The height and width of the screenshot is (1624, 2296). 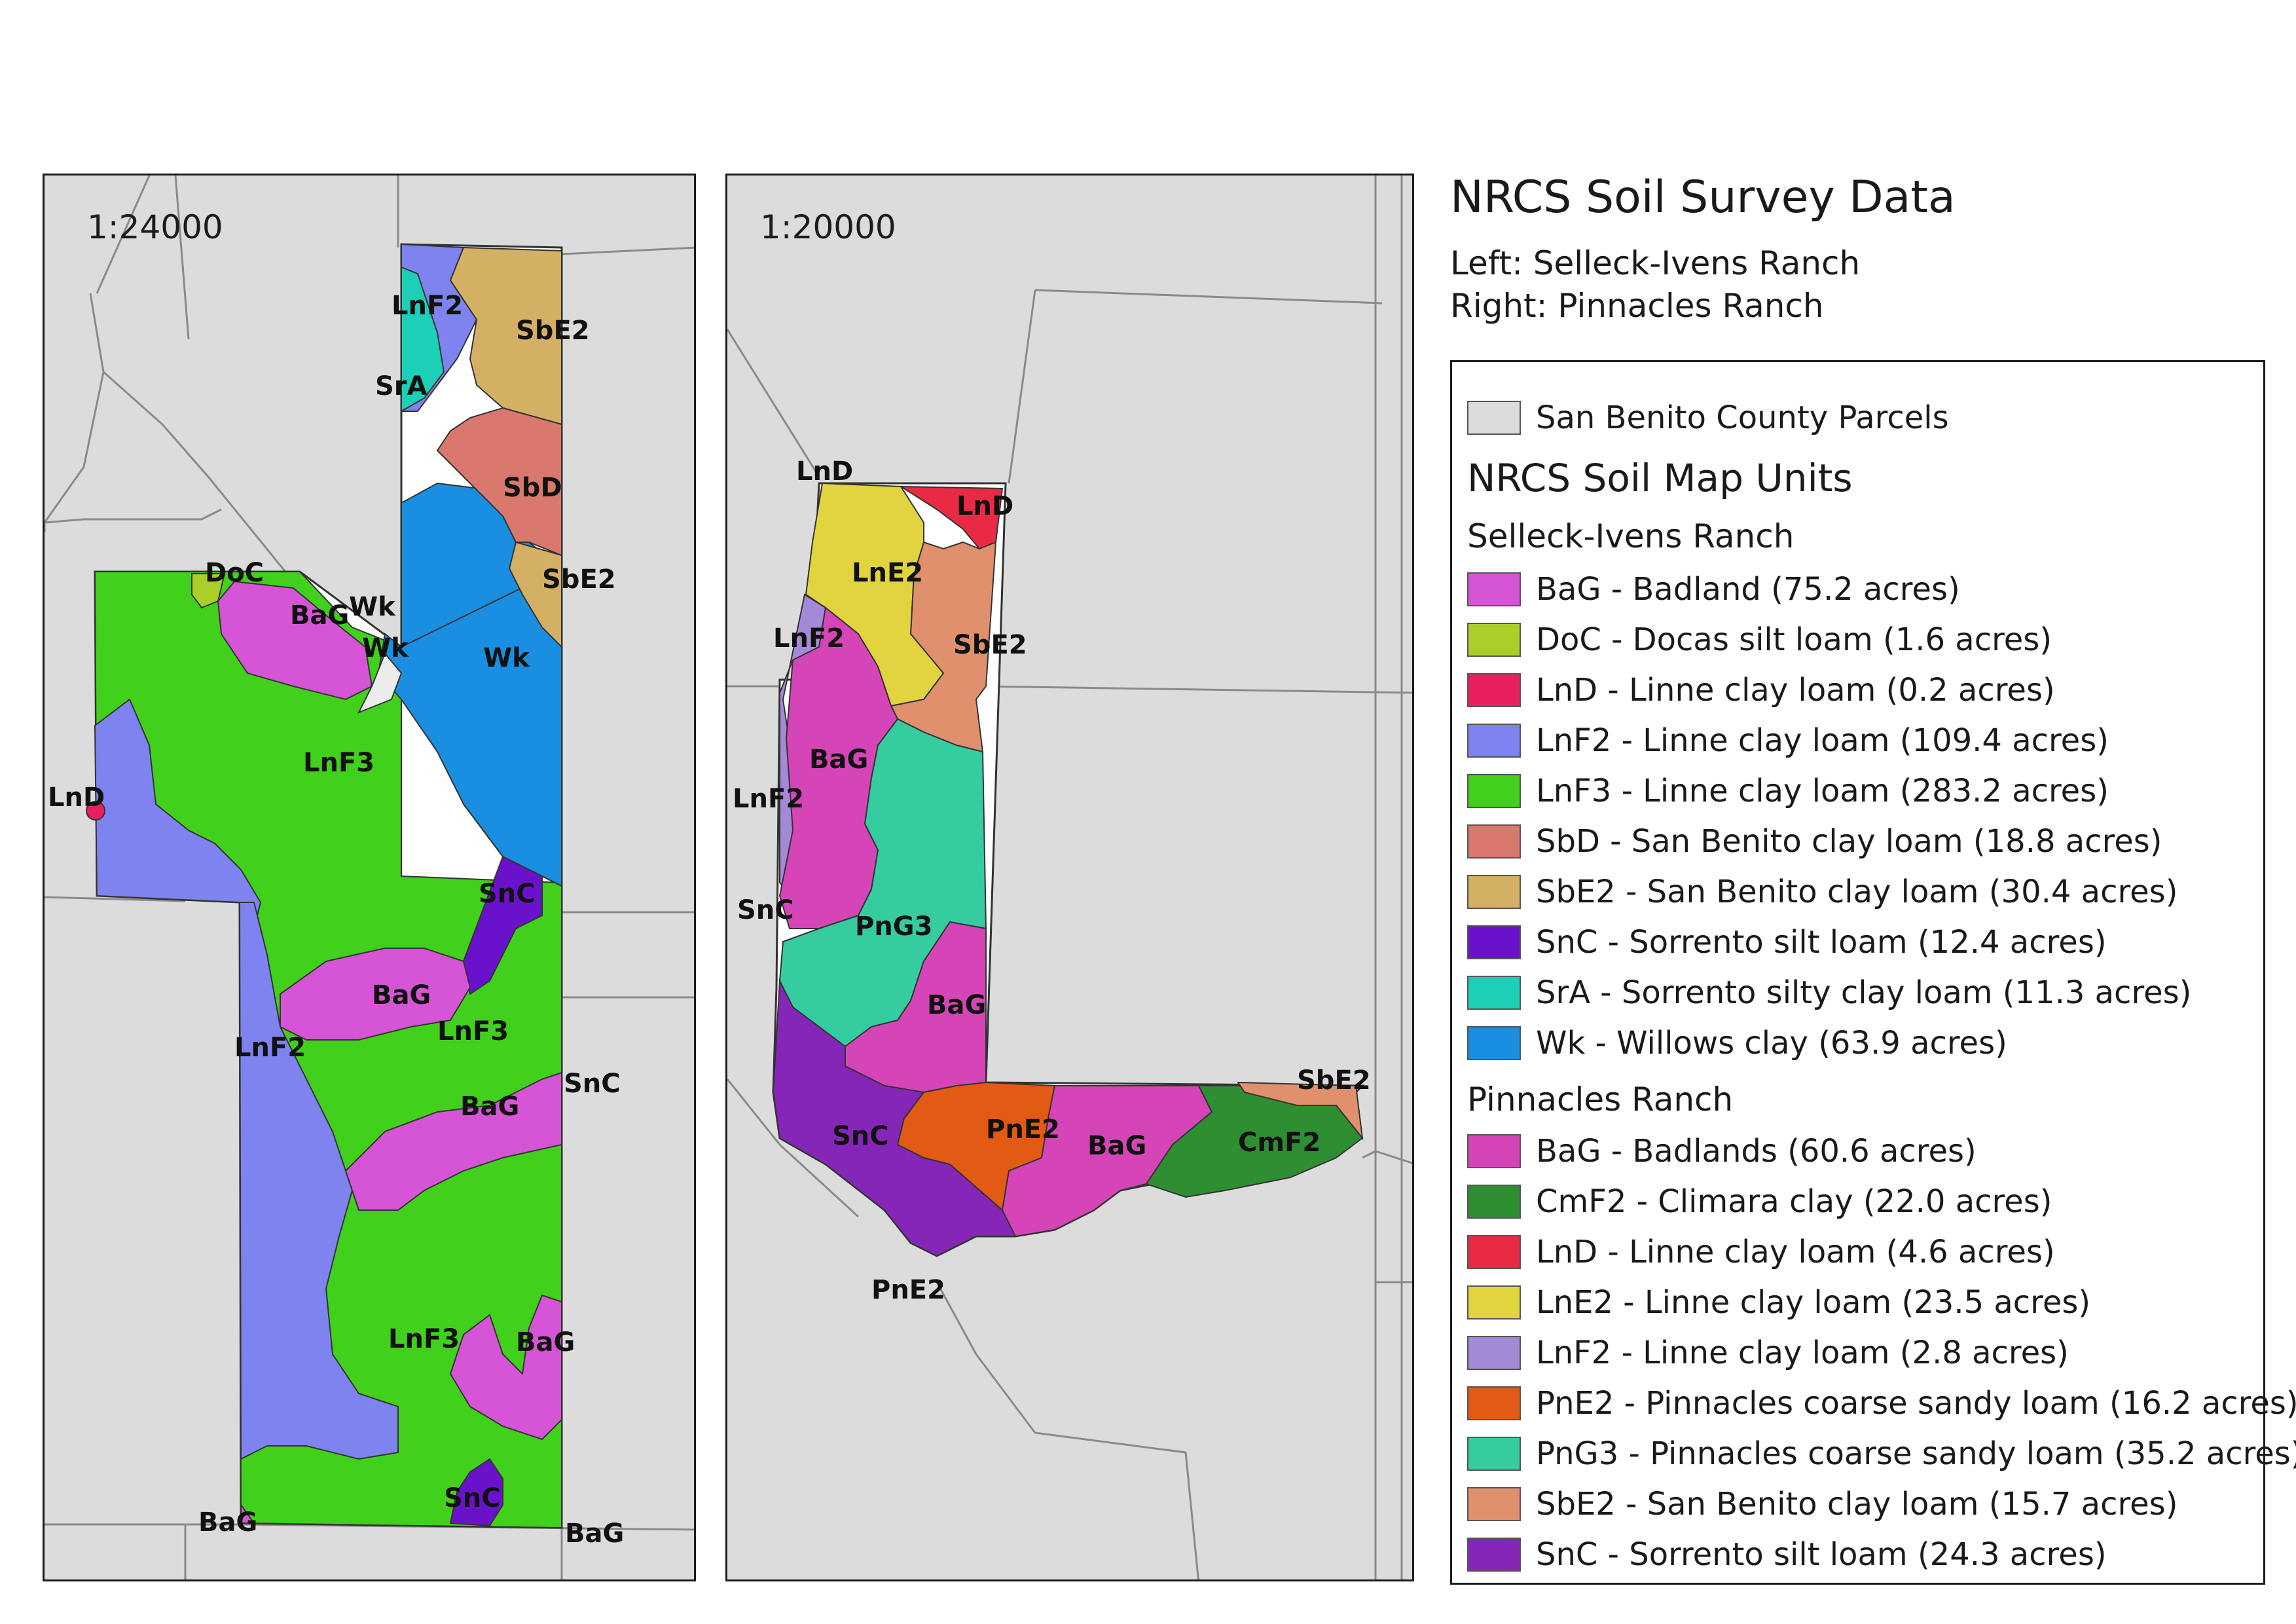 What do you see at coordinates (1023, 1130) in the screenshot?
I see `label-pne2: PnE2` at bounding box center [1023, 1130].